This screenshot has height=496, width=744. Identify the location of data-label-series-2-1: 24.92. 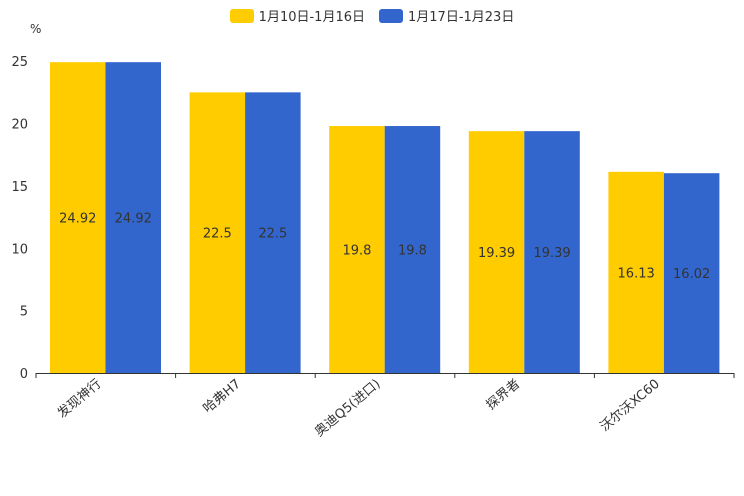
(133, 219).